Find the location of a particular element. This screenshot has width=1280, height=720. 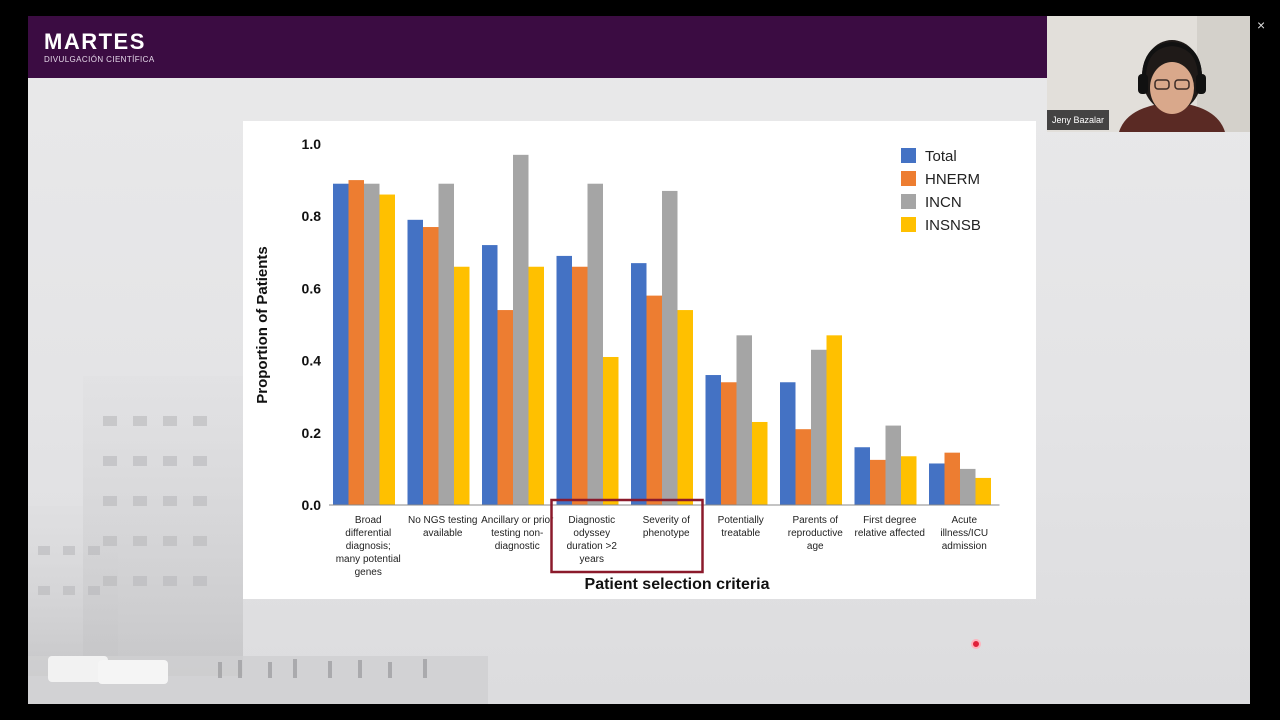

close-icon: × is located at coordinates (1261, 25).